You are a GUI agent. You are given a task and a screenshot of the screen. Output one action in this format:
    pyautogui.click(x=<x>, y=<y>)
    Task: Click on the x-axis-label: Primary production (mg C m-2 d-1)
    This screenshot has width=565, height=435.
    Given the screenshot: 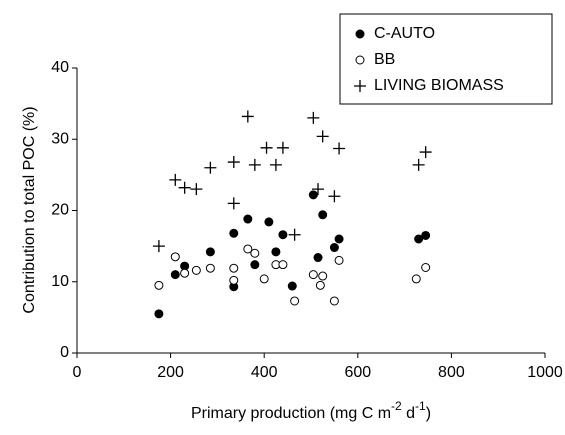 What is the action you would take?
    pyautogui.click(x=311, y=410)
    